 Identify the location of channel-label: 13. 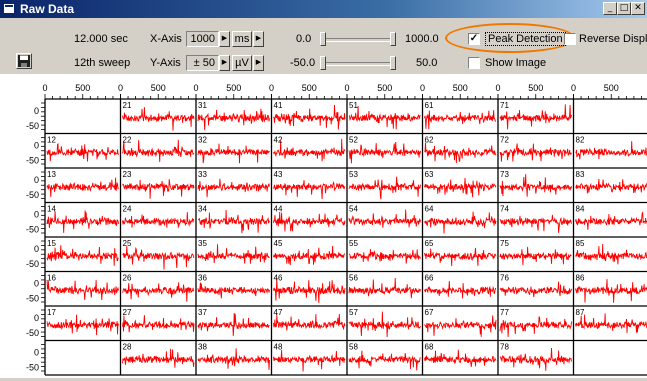
(51, 174).